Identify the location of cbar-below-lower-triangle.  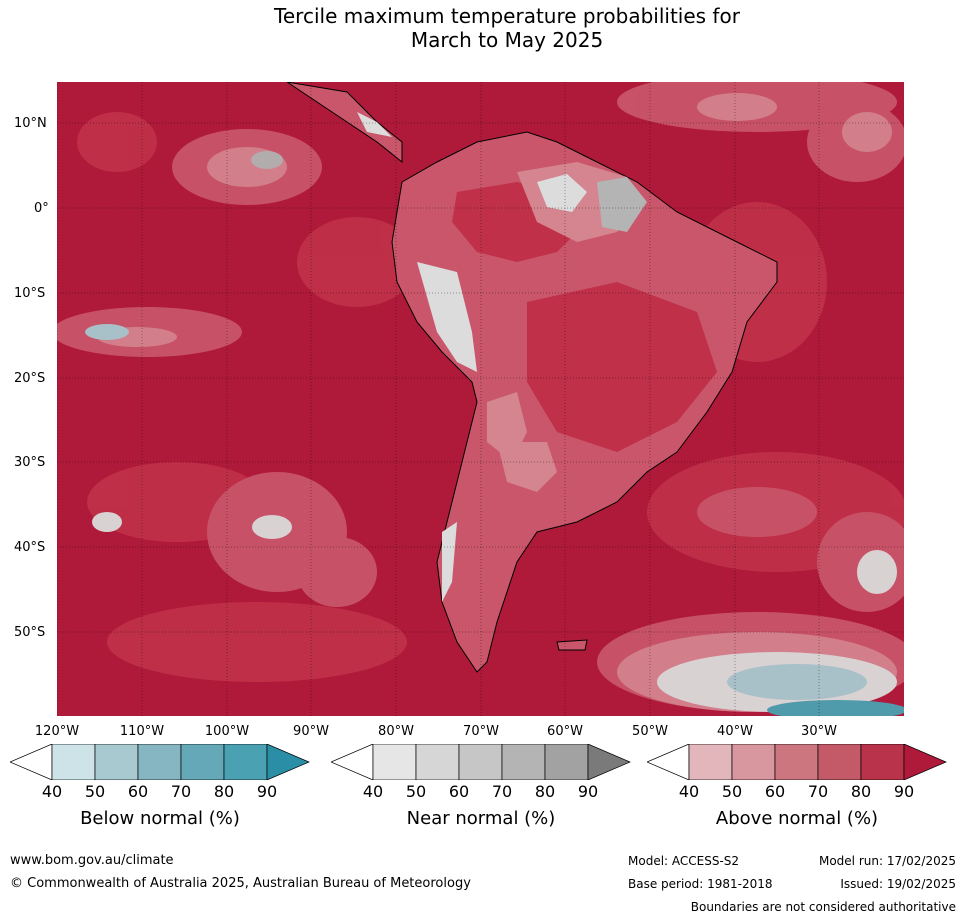
(31, 762).